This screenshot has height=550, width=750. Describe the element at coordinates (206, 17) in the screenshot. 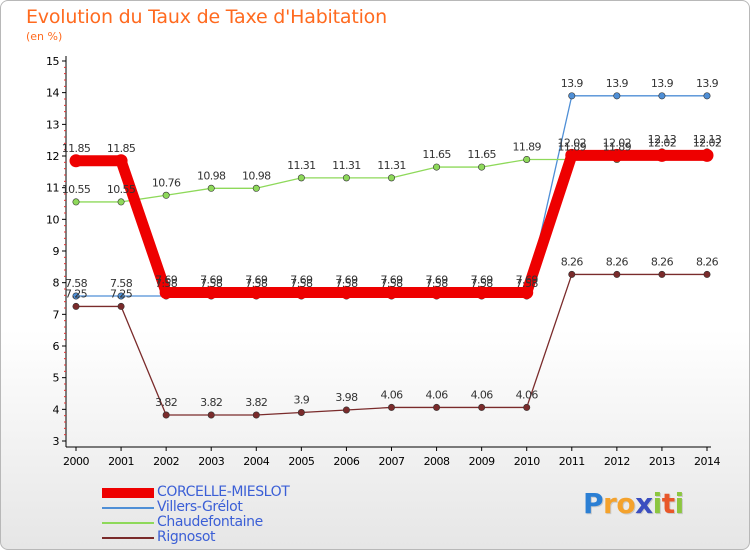

I see `chart-title: Evolution du Taux de Taxe d'Habitation` at that location.